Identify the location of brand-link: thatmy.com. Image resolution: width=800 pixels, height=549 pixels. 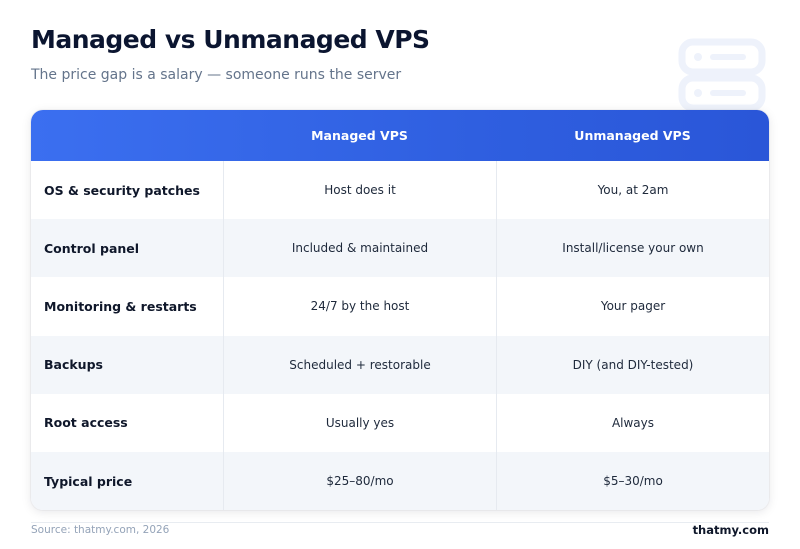
(730, 530).